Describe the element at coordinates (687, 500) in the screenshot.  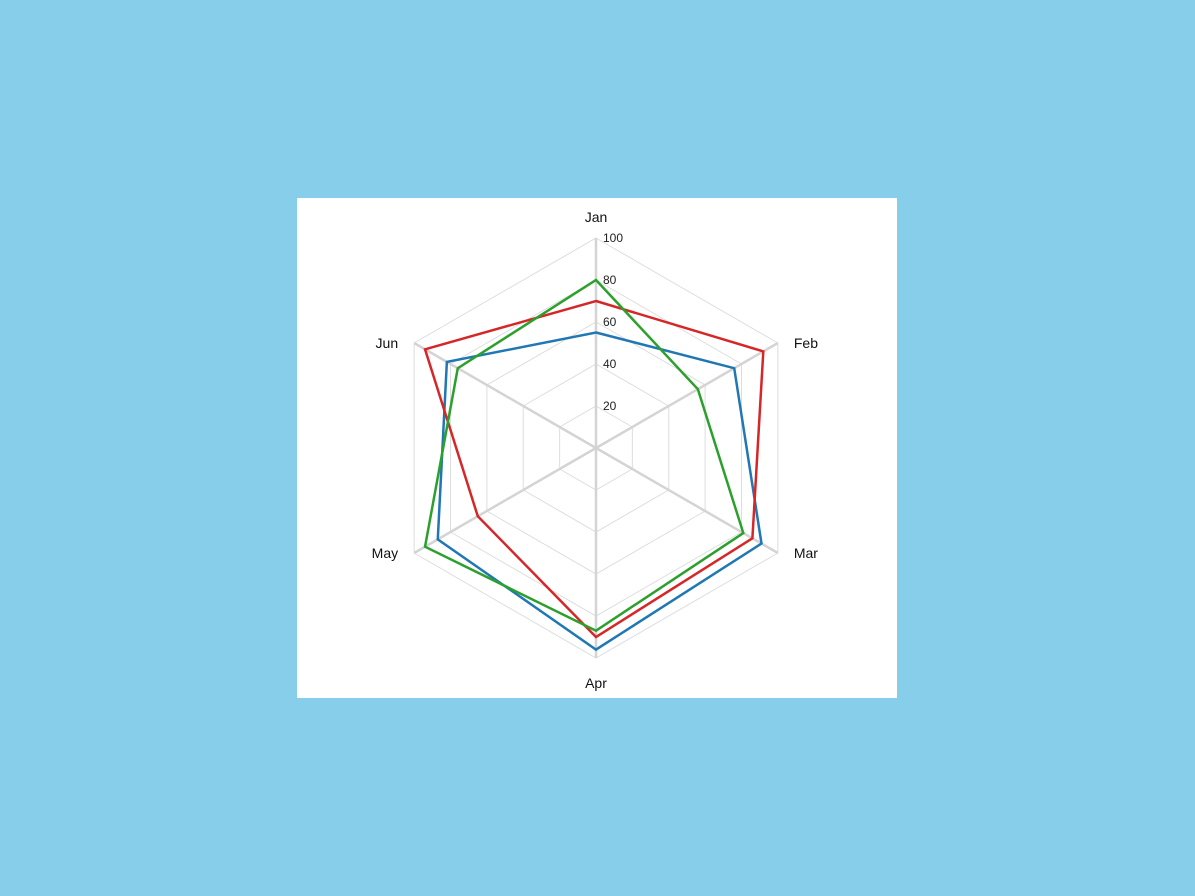
I see `axis-spoke-mar` at that location.